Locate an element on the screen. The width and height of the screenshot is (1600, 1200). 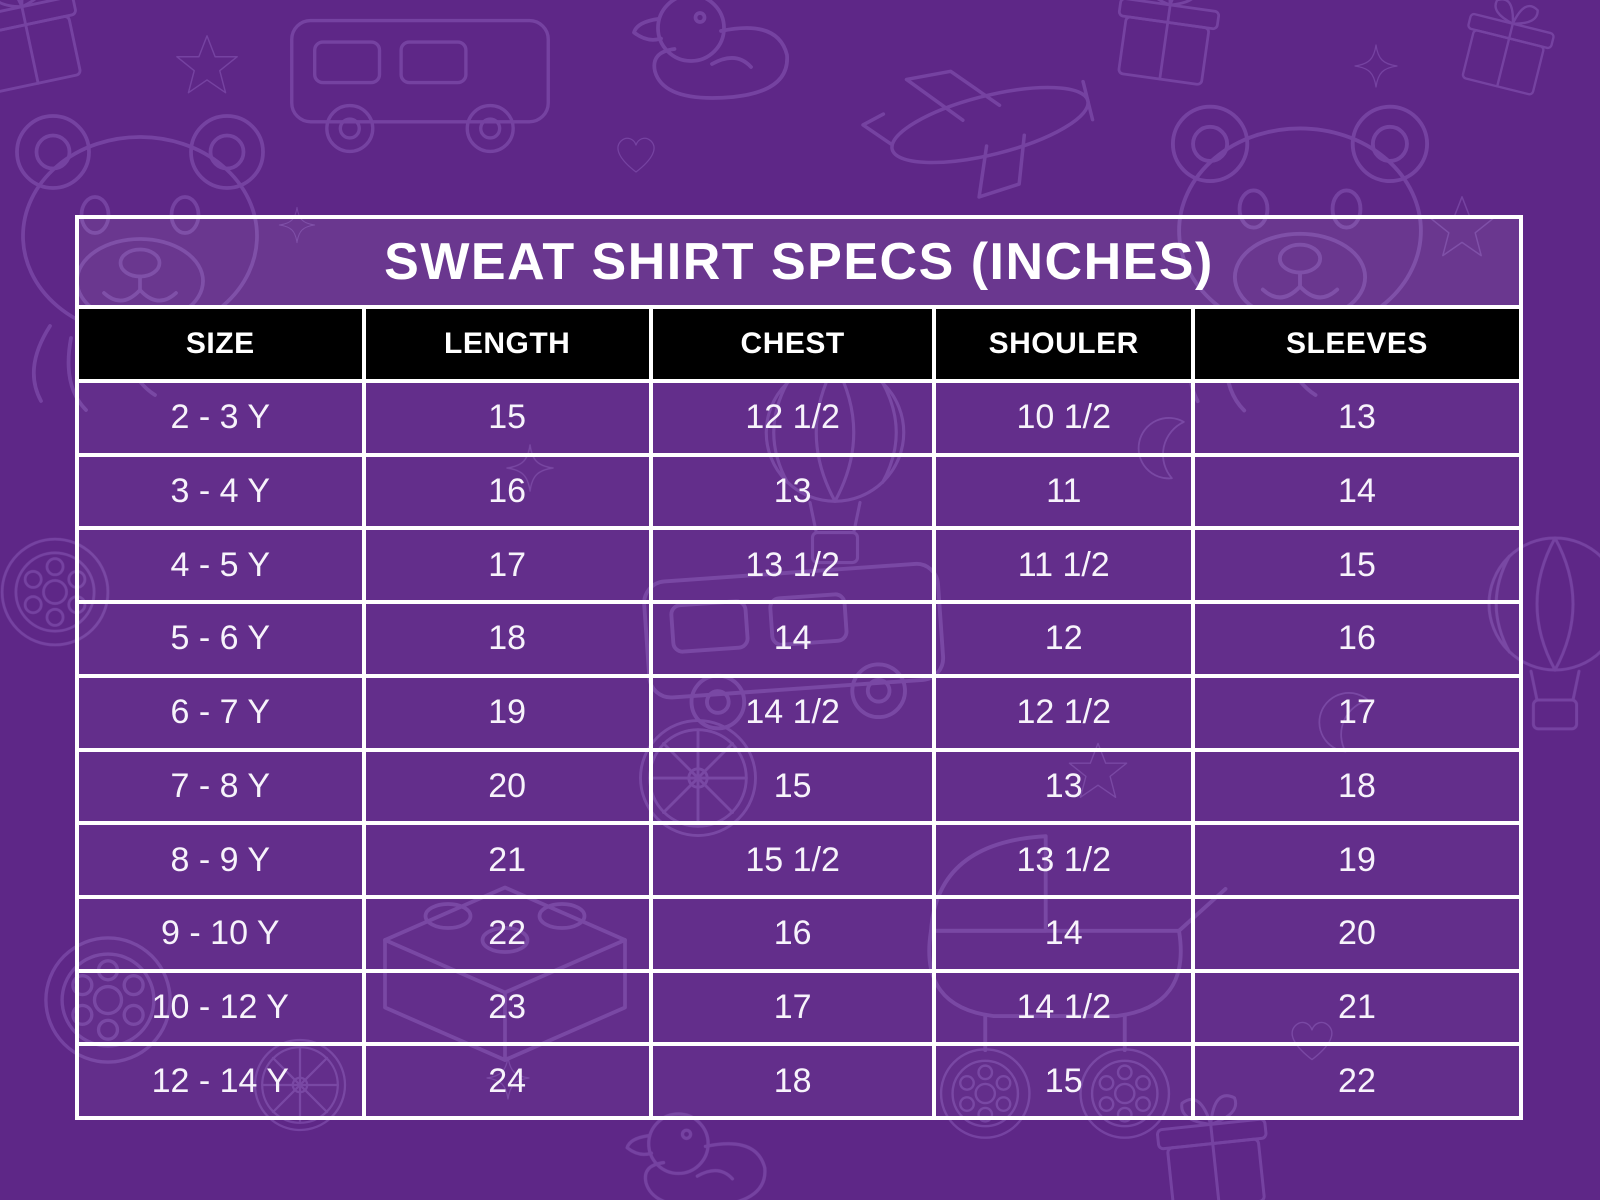
table-row: 5 - 6 Y 18 14 12 16 is located at coordinates (799, 641).